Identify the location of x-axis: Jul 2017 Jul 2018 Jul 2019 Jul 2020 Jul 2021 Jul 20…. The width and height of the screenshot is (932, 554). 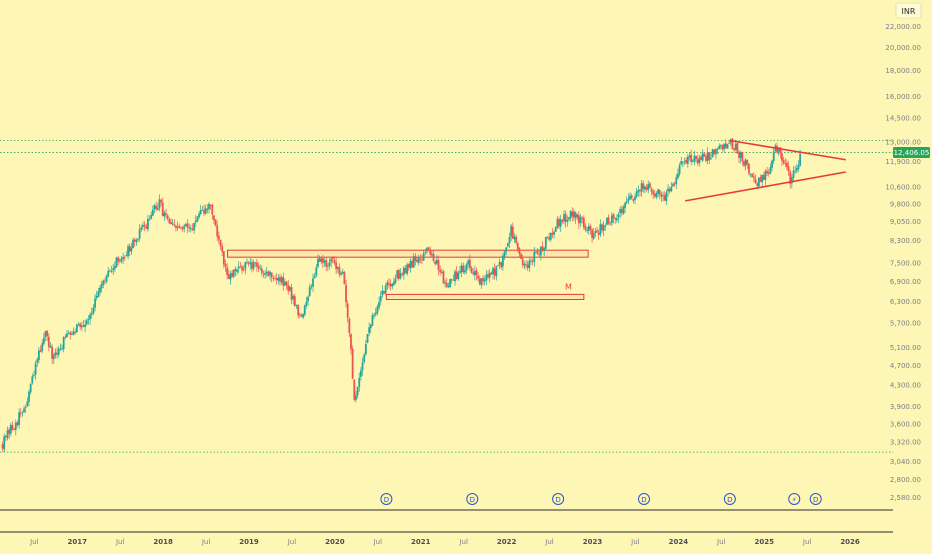
(444, 542).